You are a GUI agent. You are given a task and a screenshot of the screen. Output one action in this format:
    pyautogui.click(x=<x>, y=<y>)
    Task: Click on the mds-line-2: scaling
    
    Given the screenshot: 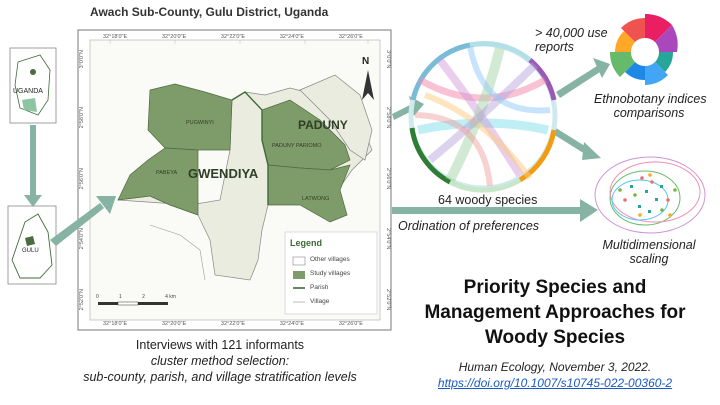 What is the action you would take?
    pyautogui.click(x=649, y=259)
    